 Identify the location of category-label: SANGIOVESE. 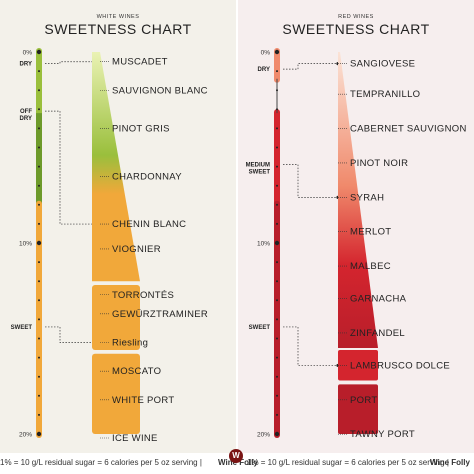
(382, 64).